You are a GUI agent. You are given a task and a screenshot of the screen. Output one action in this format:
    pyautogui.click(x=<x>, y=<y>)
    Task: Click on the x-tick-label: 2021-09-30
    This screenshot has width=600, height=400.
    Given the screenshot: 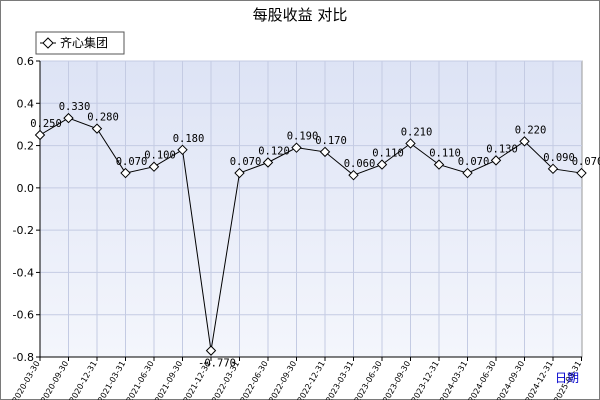 What is the action you would take?
    pyautogui.click(x=168, y=380)
    